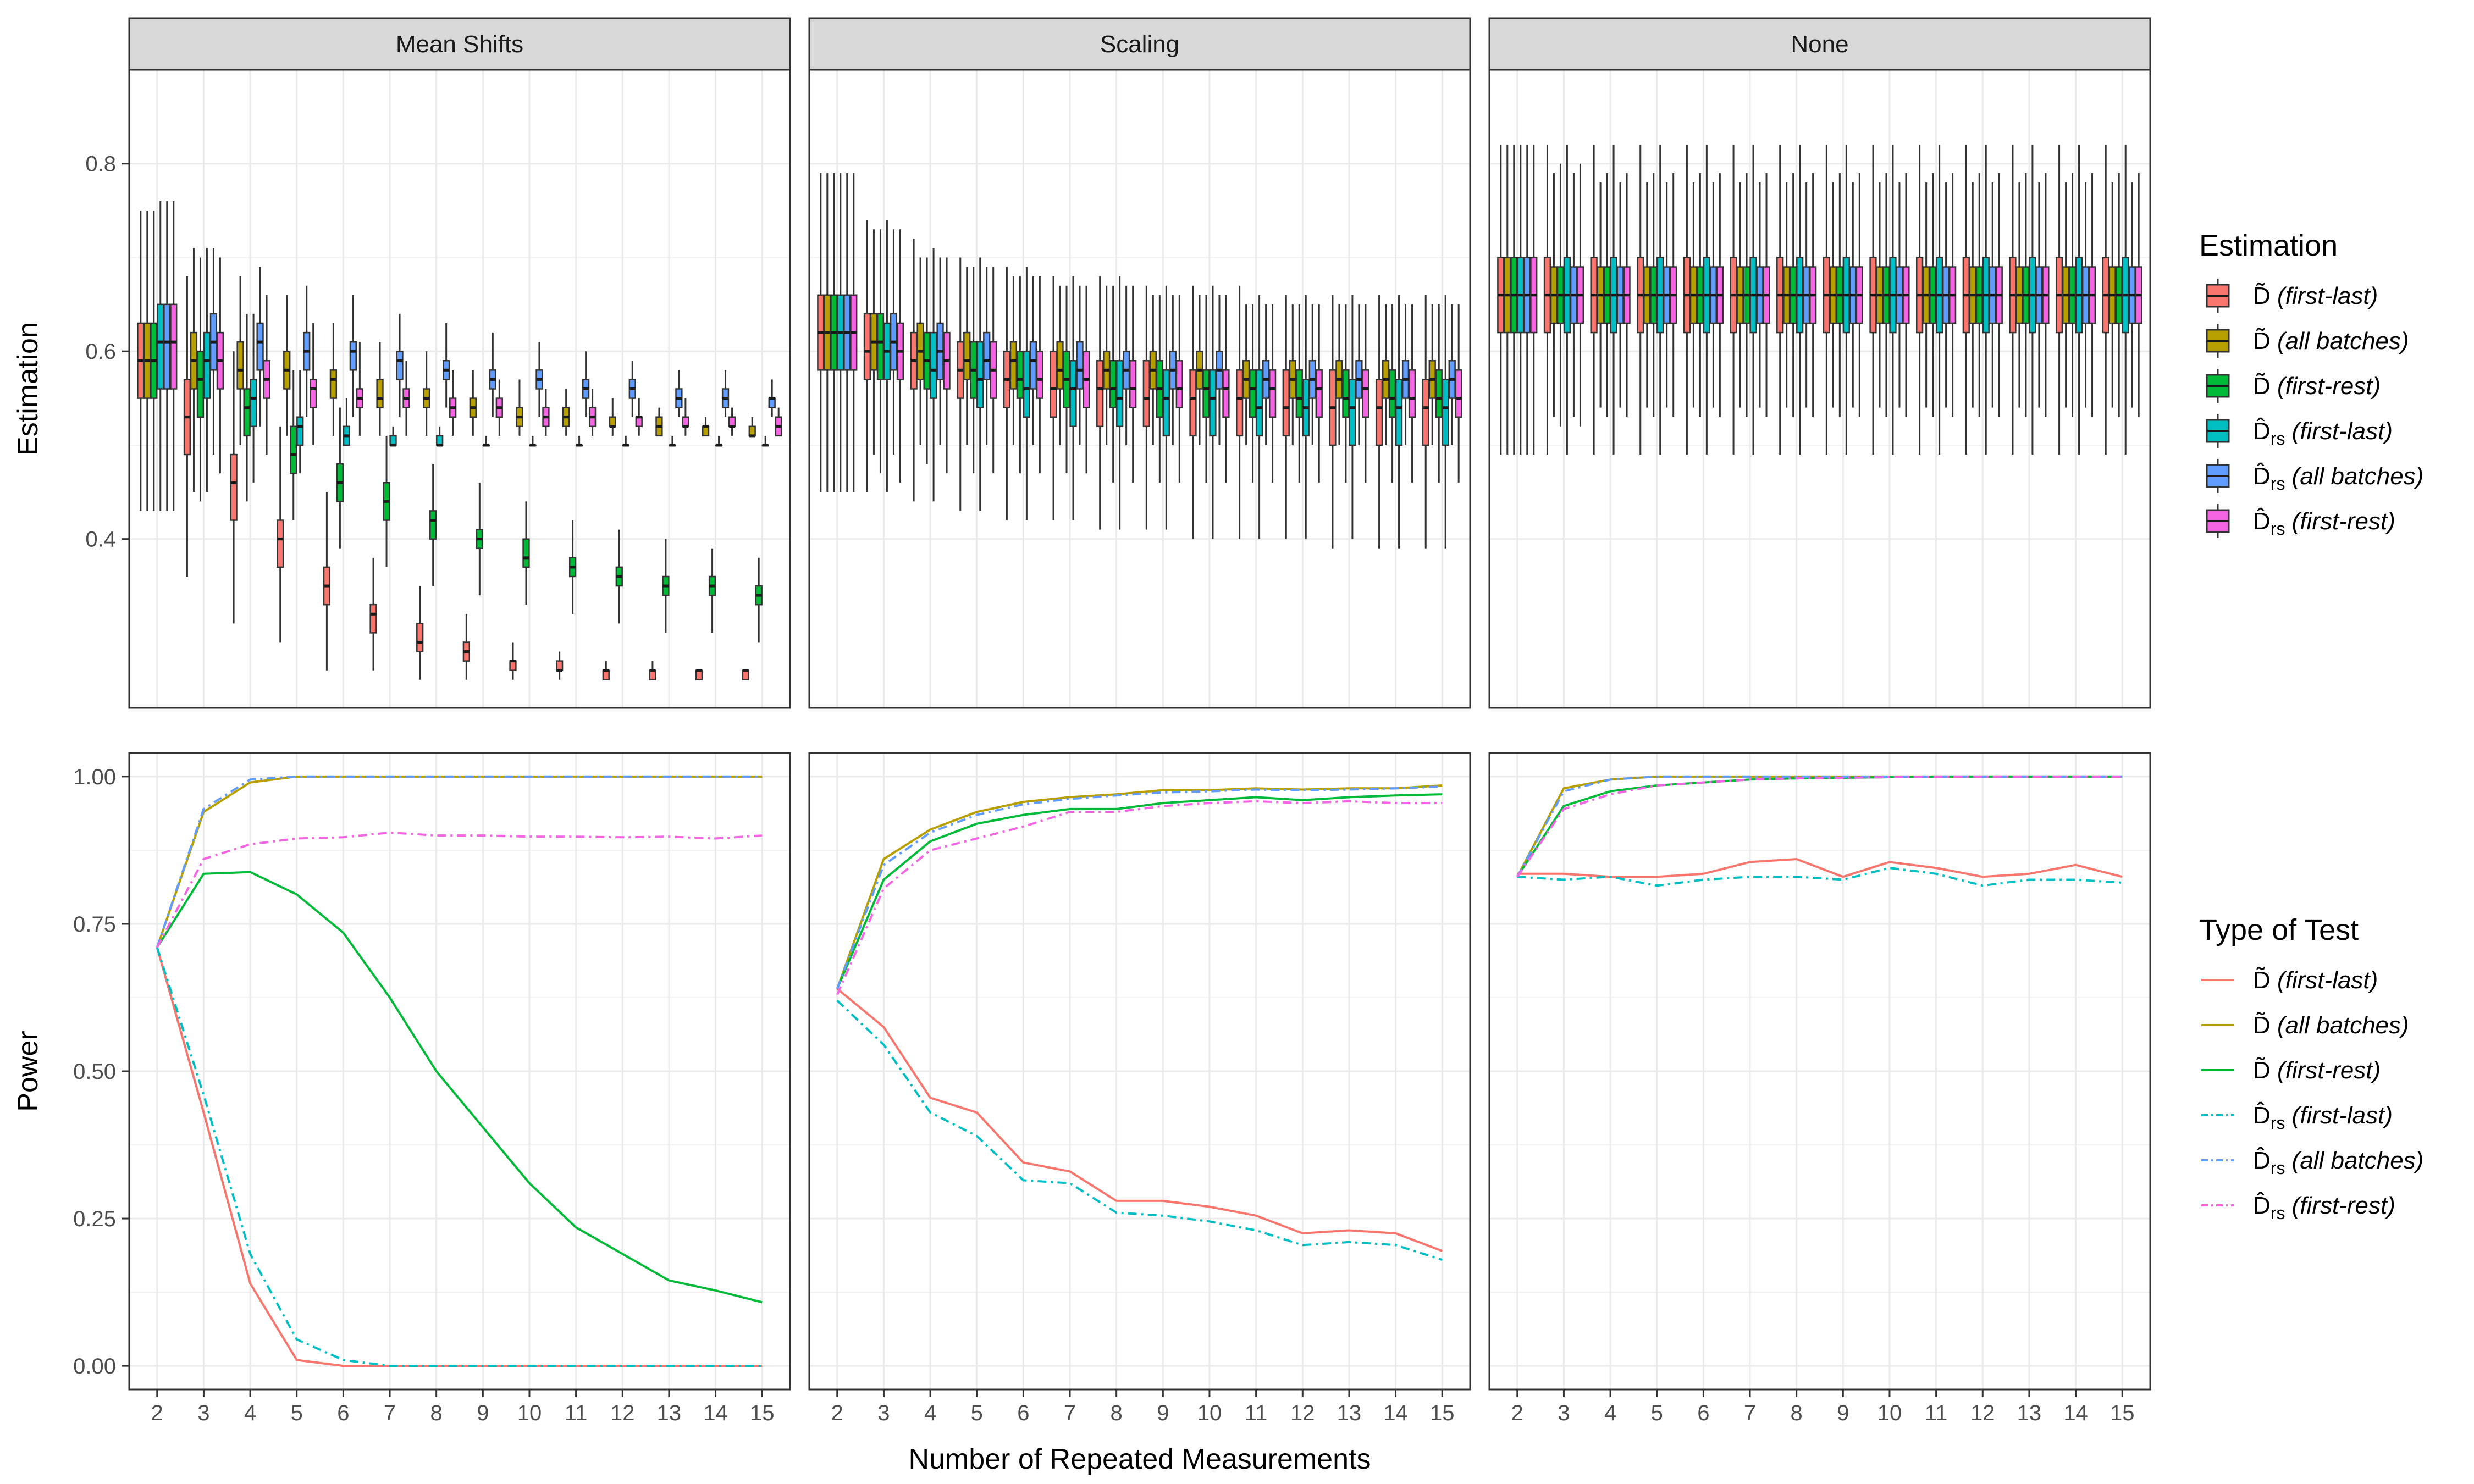 This screenshot has height=1484, width=2474. Describe the element at coordinates (2262, 476) in the screenshot. I see `legend-symbol: D̂` at that location.